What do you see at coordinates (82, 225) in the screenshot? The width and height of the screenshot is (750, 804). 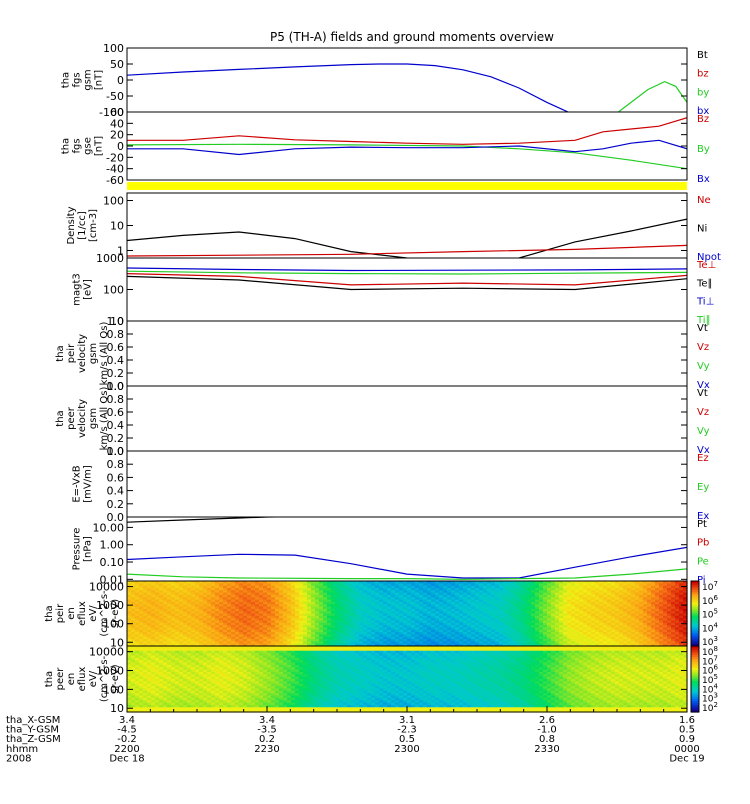 I see `y-axis-label-line: [1/cc]` at bounding box center [82, 225].